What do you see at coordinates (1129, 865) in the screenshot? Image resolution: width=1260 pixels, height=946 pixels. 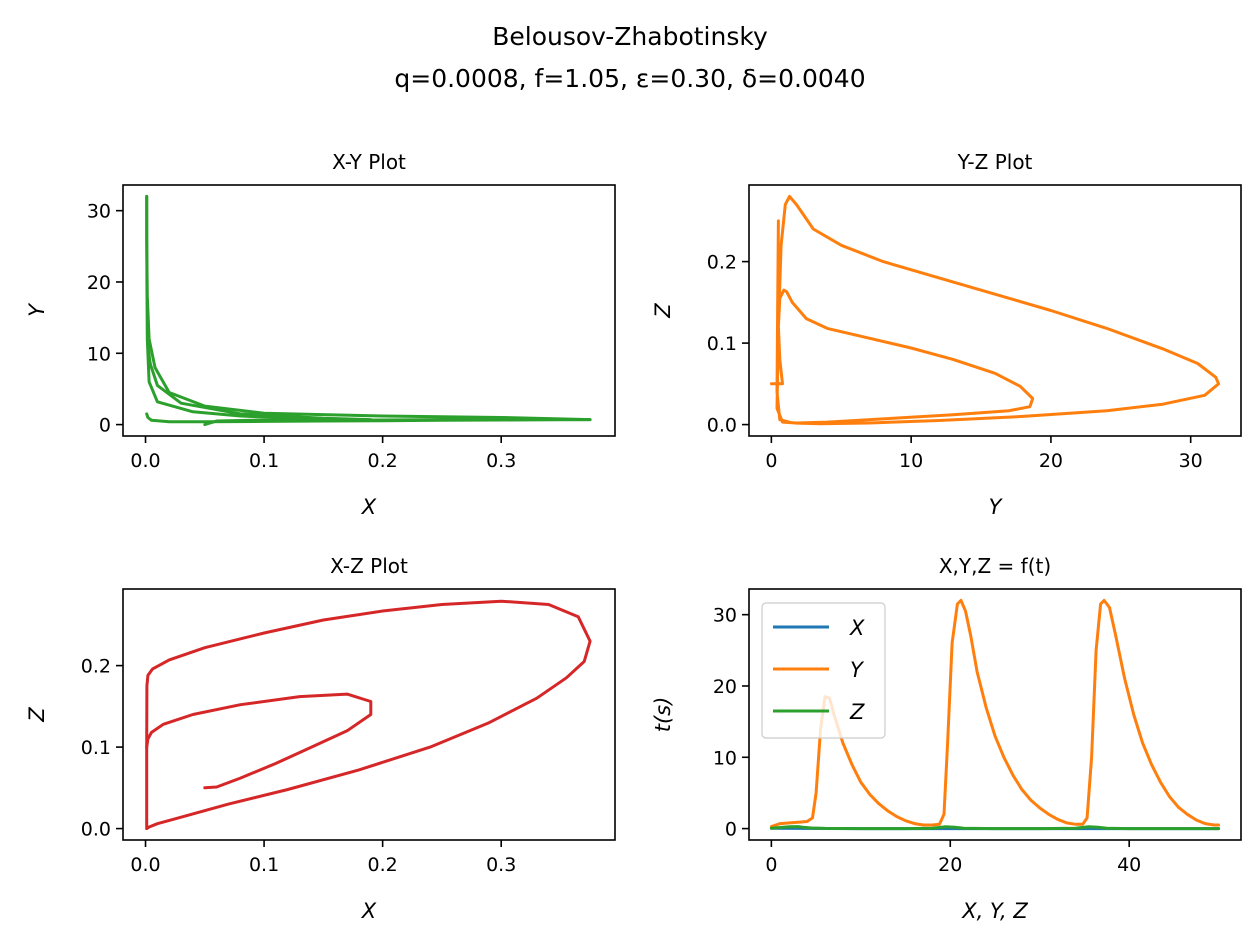 I see `x-tick-label: 40` at bounding box center [1129, 865].